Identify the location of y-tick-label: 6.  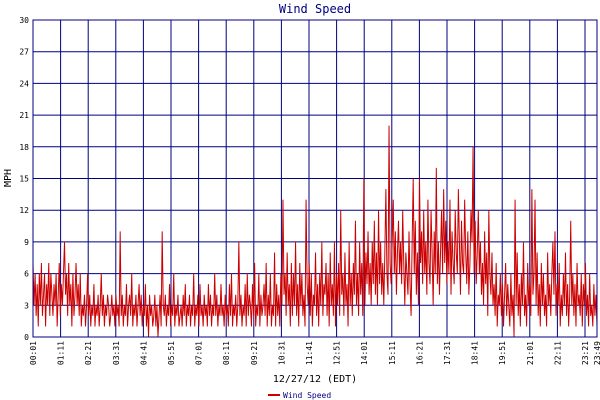
(26, 274).